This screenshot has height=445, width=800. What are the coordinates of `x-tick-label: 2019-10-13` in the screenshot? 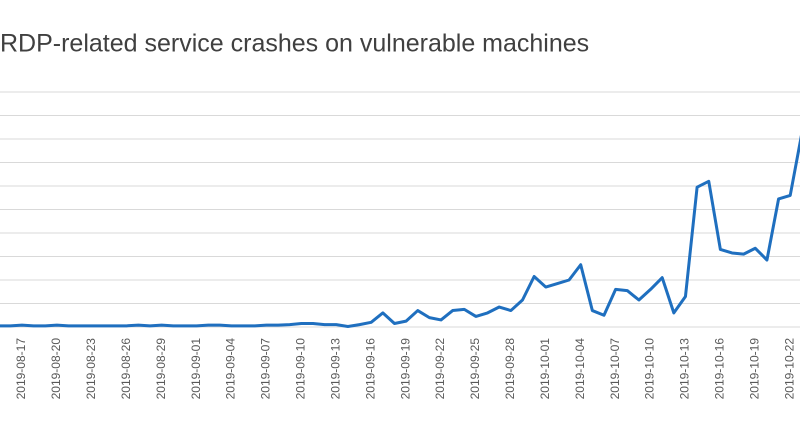 It's located at (685, 369).